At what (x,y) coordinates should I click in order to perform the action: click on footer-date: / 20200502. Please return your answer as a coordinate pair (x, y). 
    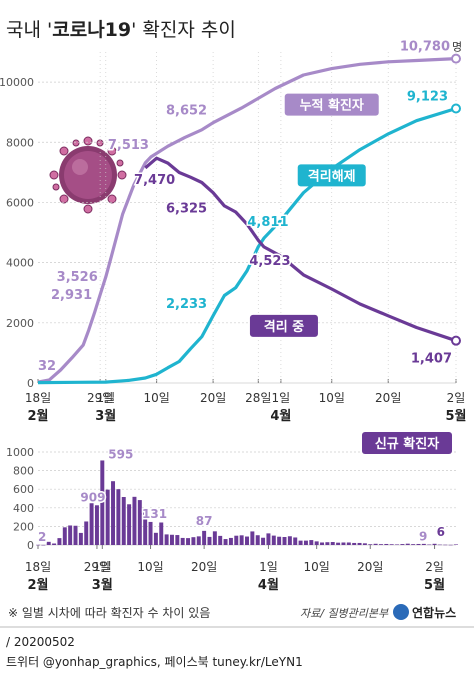
    Looking at the image, I should click on (40, 642).